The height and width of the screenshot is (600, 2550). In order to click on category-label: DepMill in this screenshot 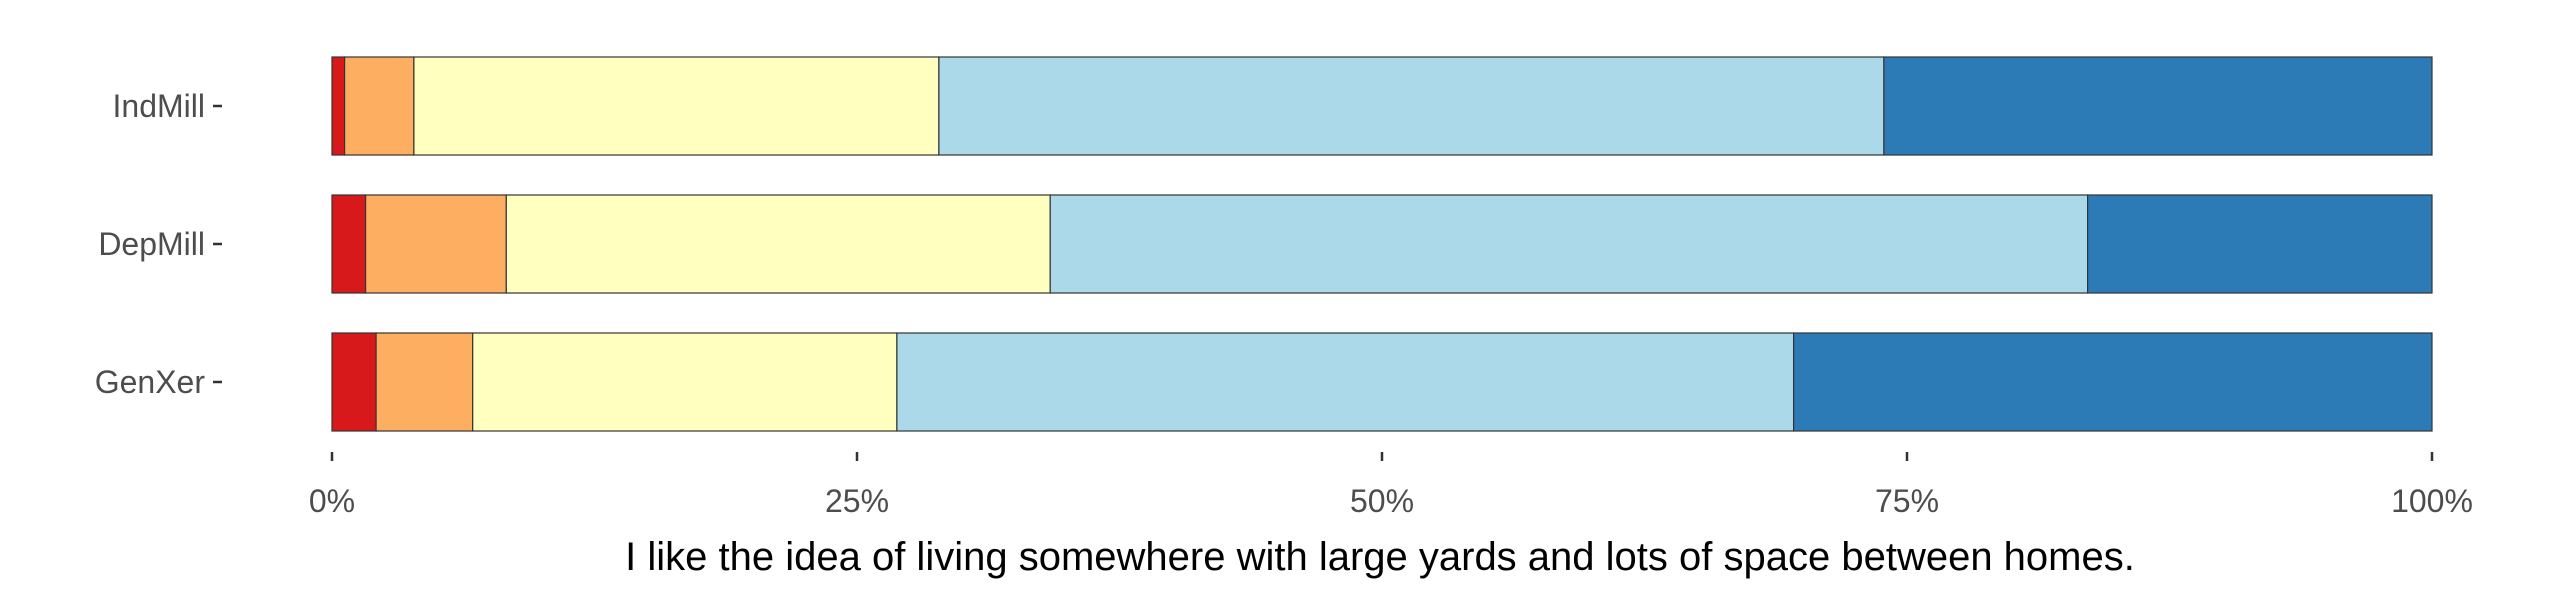, I will do `click(151, 244)`.